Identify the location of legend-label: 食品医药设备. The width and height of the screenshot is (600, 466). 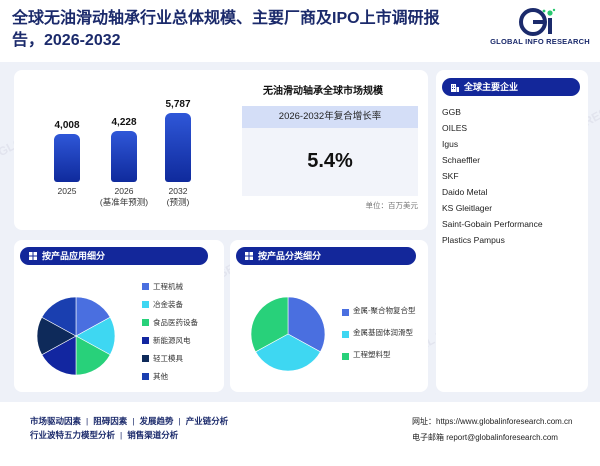
(175, 322).